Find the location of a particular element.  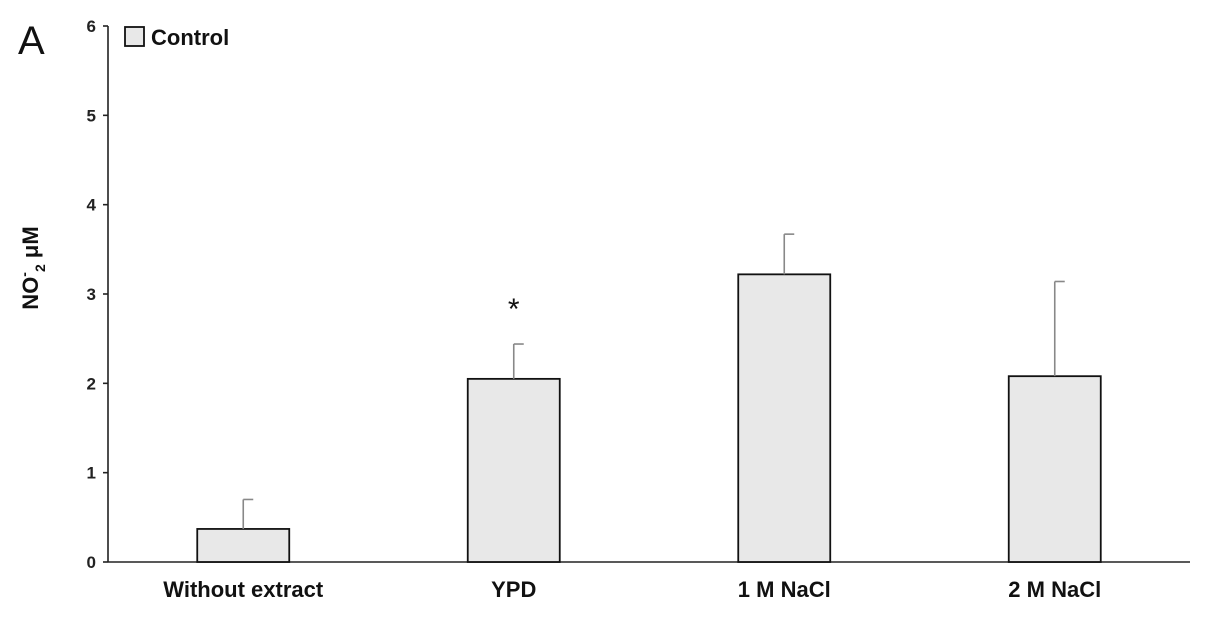

y-axis-label: NO-2 μM is located at coordinates (32, 267).